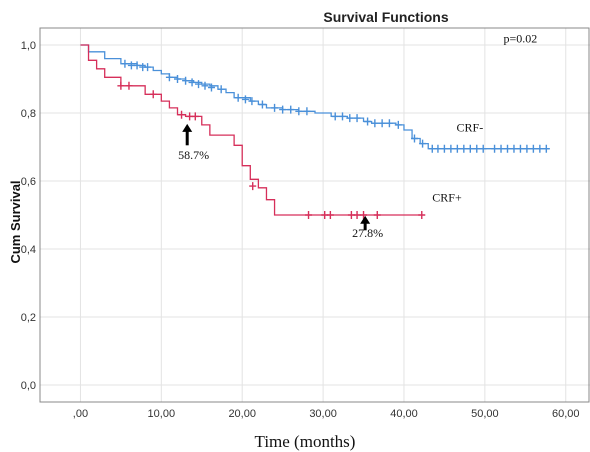 This screenshot has width=590, height=452. Describe the element at coordinates (385, 17) in the screenshot. I see `chart-title: Survival Functions` at that location.